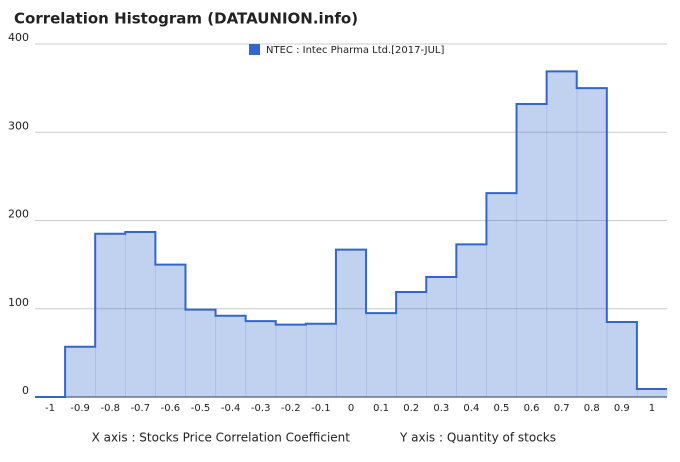 This screenshot has height=462, width=680. Describe the element at coordinates (355, 50) in the screenshot. I see `legend-label: NTEC : Intec Pharma Ltd.[2017-JUL]` at that location.